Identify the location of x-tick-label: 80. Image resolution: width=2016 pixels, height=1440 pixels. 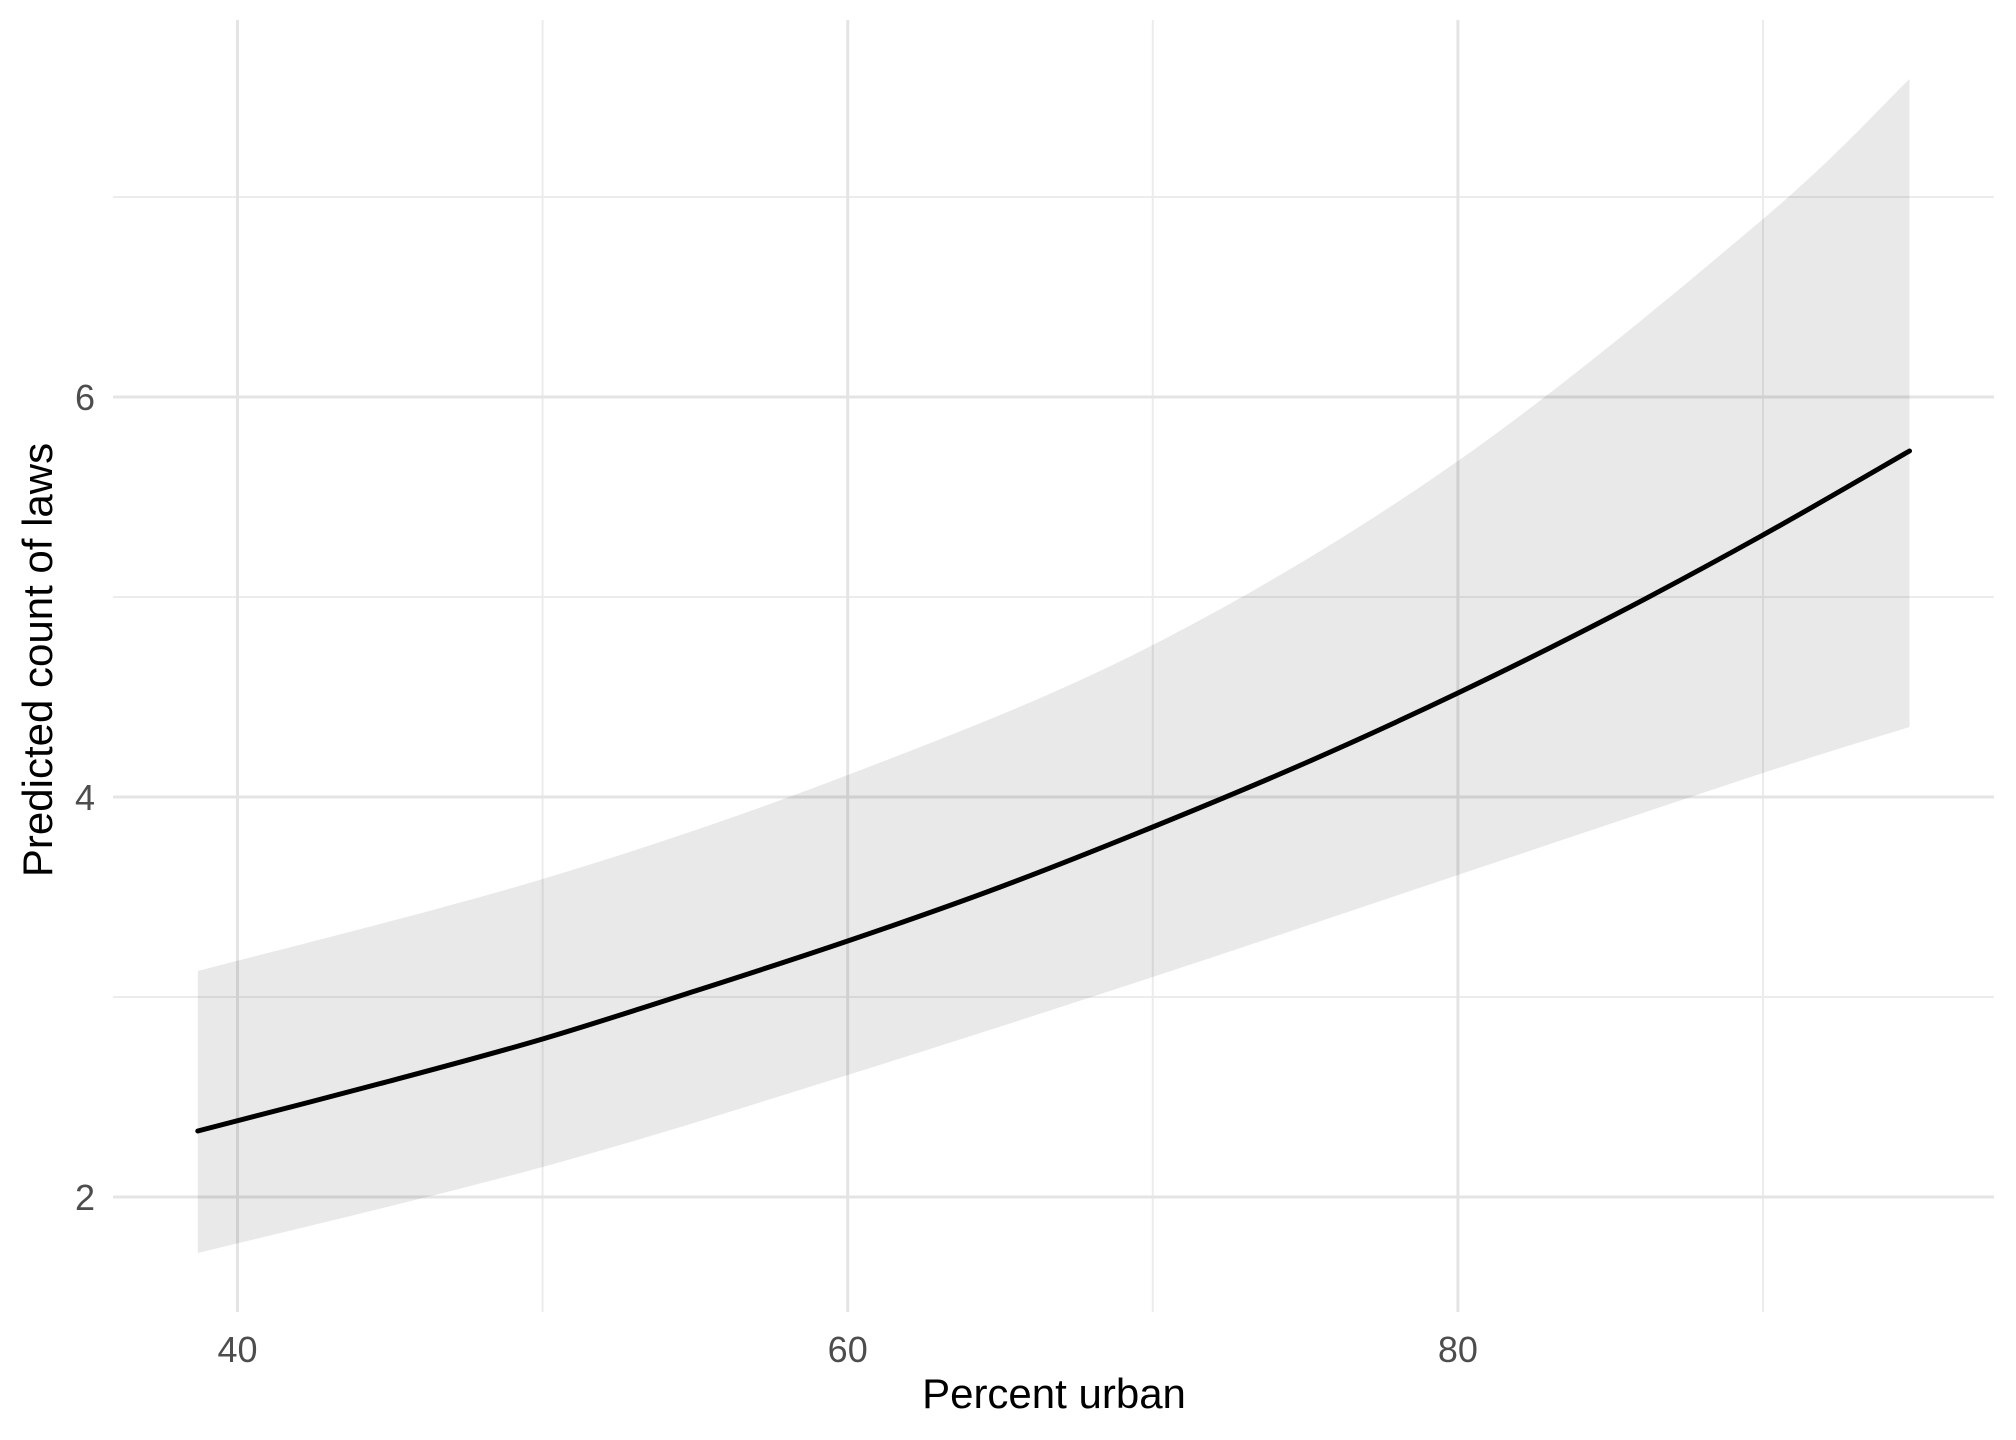
(1458, 1349).